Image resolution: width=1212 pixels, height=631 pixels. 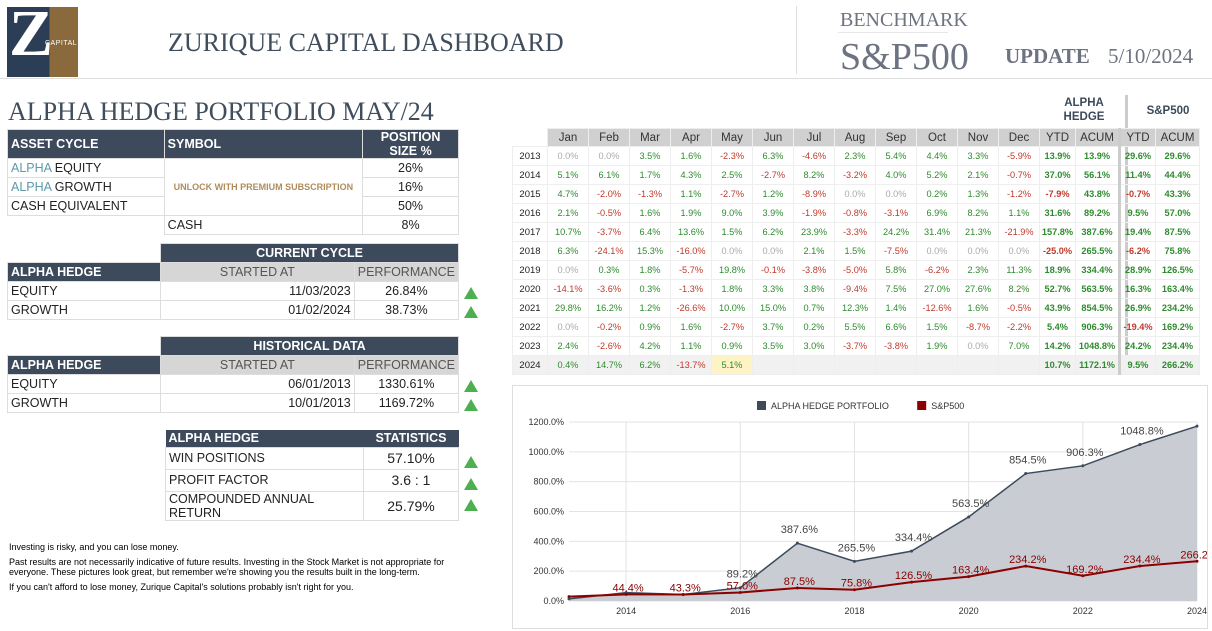 I want to click on symbol-locked-cell: UNLOCK WITH PREMIUM SUBSCRIPTION, so click(x=263, y=187).